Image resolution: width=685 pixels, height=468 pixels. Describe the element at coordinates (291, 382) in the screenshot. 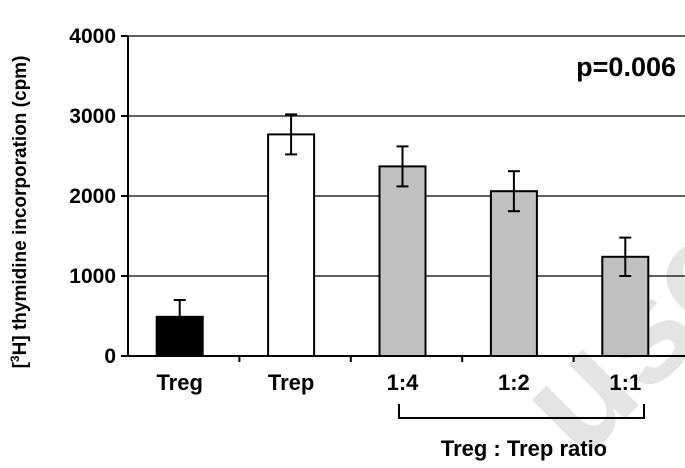

I see `x-tick-label: Trep` at that location.